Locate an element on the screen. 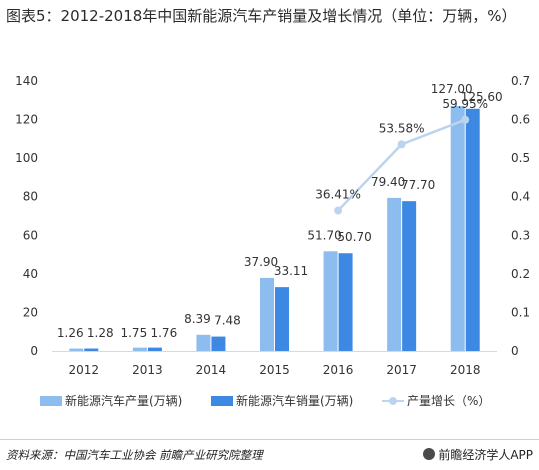  x-tick-label: 2013 is located at coordinates (147, 370).